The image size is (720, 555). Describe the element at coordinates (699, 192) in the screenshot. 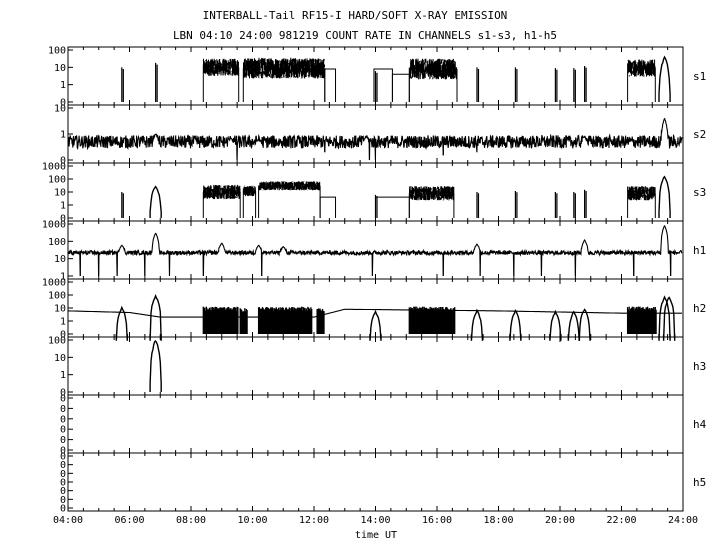

I see `channel-label-s3: s3` at that location.